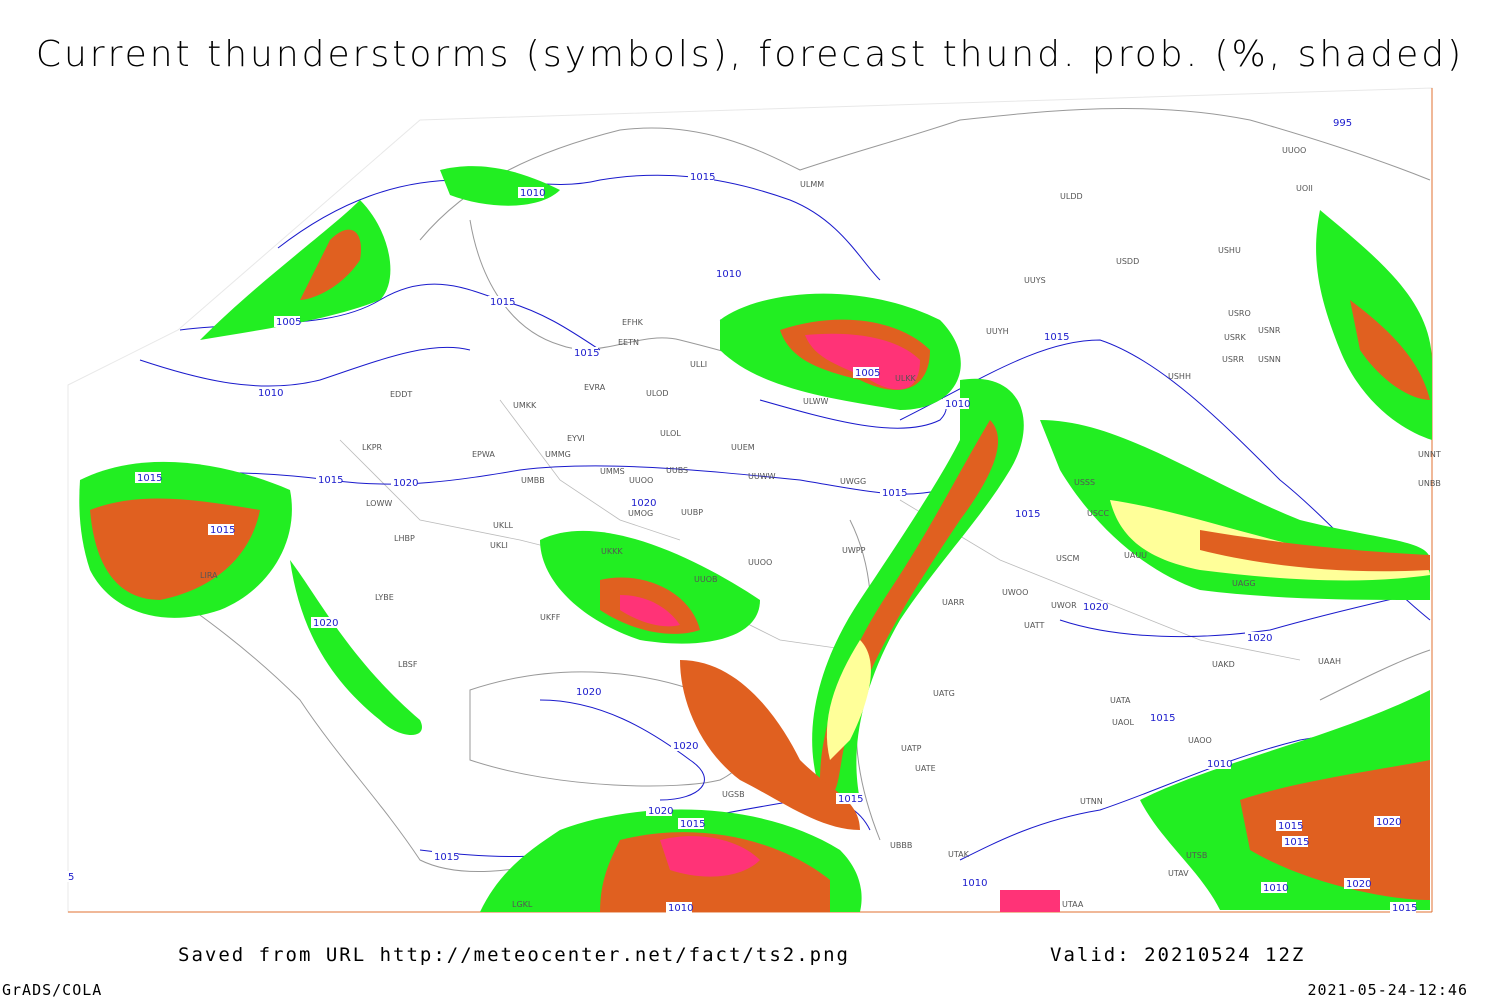  What do you see at coordinates (1035, 280) in the screenshot?
I see `station-code: UUYS` at bounding box center [1035, 280].